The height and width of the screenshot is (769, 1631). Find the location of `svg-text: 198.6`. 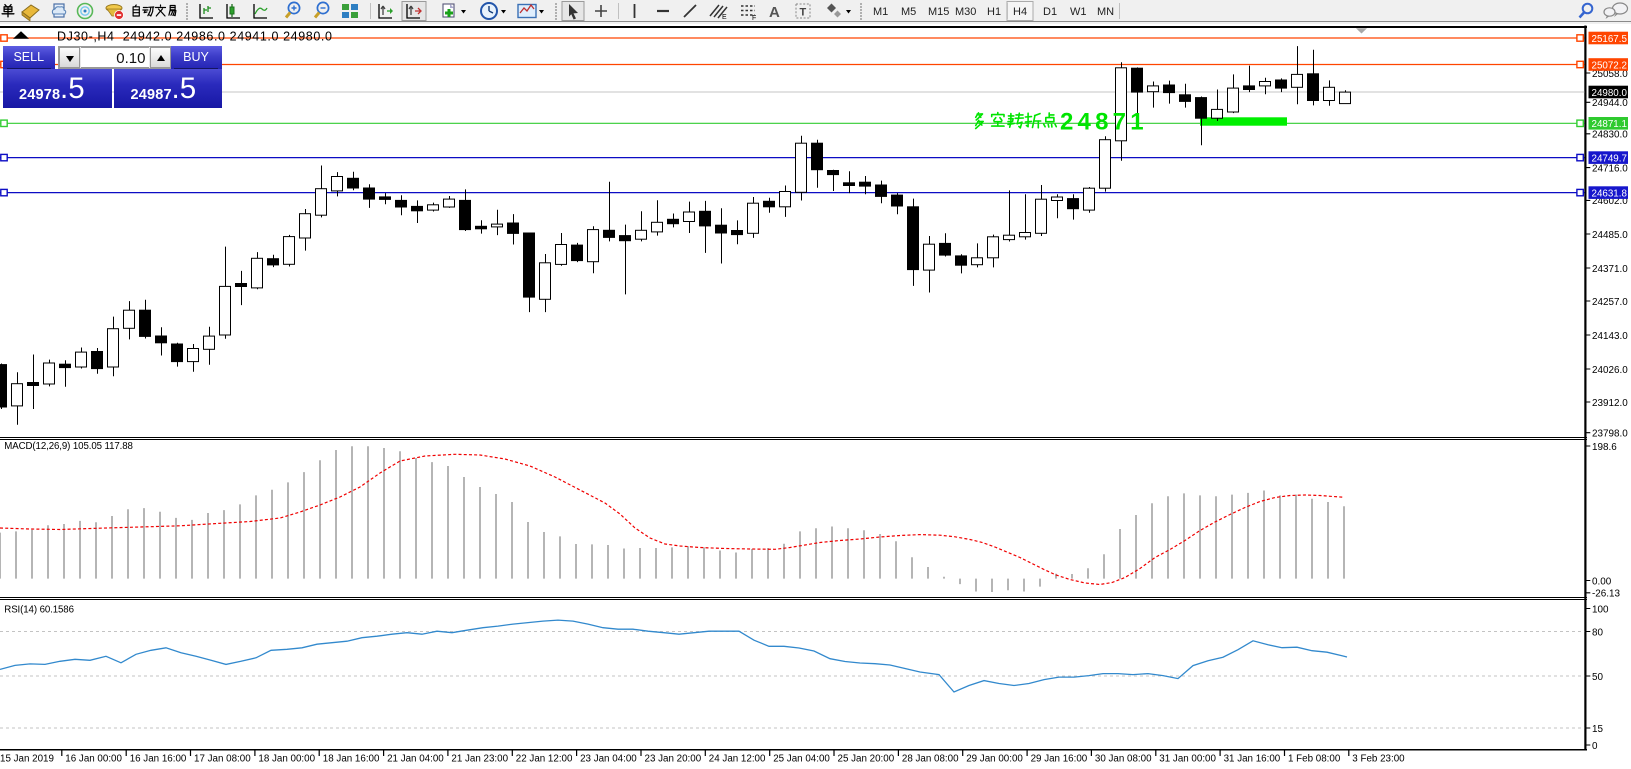

svg-text: 198.6 is located at coordinates (1604, 447).